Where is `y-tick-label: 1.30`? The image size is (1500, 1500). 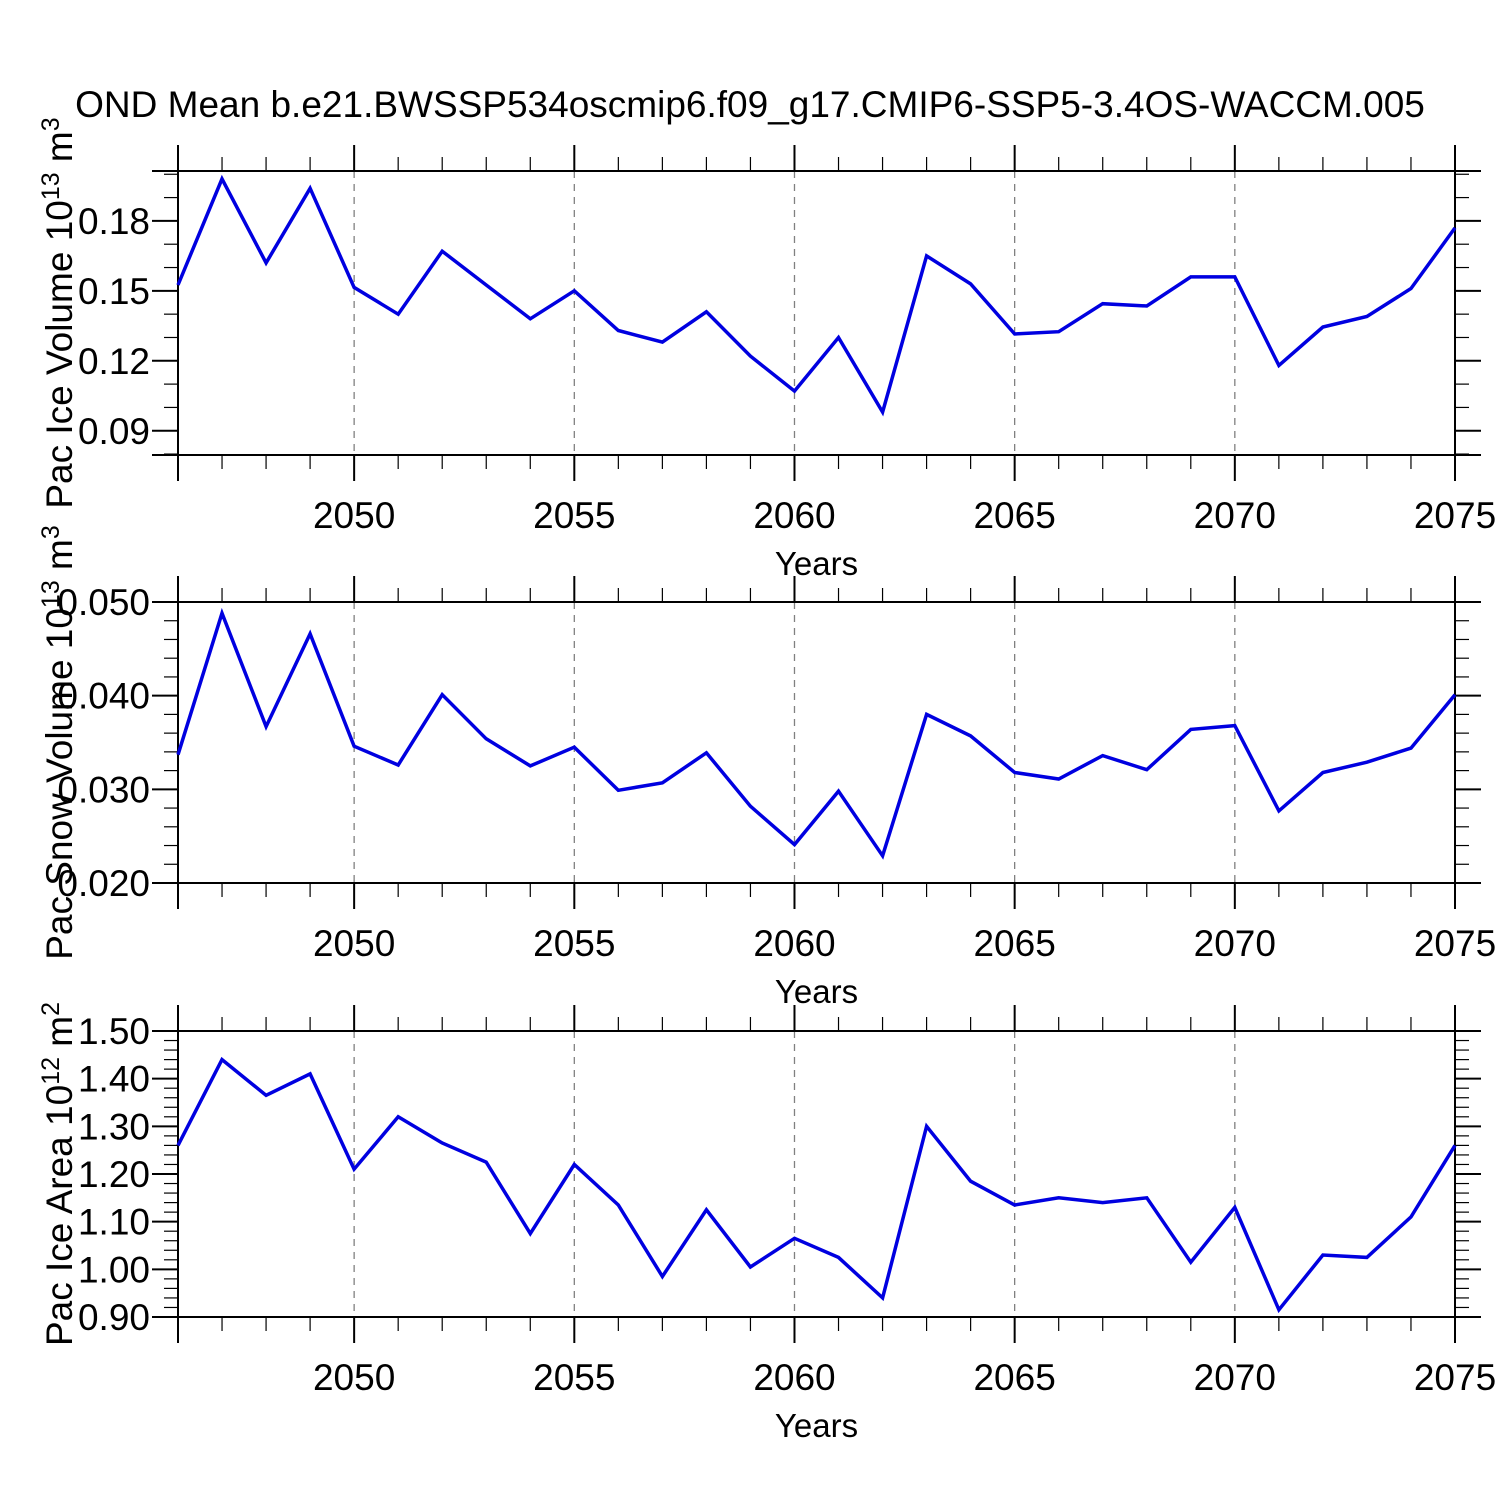
y-tick-label: 1.30 is located at coordinates (114, 1126).